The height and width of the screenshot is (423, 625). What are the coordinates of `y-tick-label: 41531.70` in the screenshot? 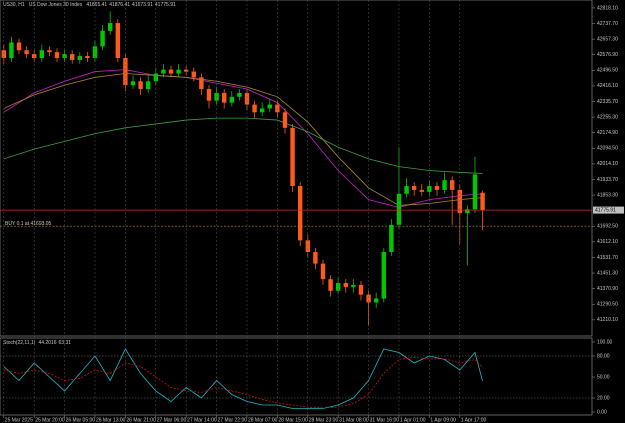 It's located at (607, 258).